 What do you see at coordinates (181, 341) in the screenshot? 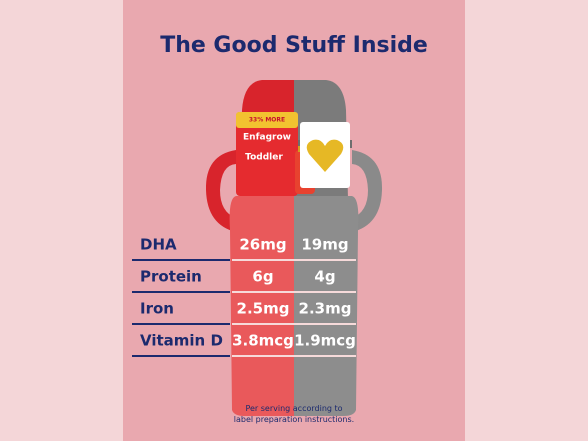
I see `nutrient-label: Vitamin D` at bounding box center [181, 341].